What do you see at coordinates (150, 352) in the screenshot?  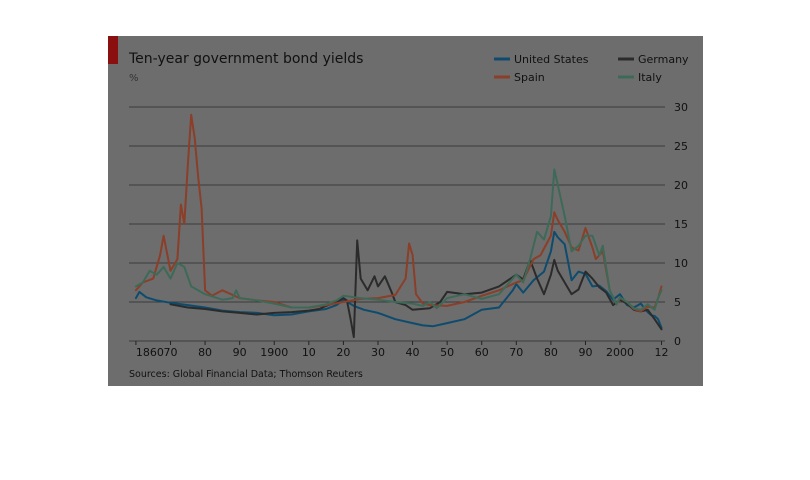 I see `x-tick-label: 1860` at bounding box center [150, 352].